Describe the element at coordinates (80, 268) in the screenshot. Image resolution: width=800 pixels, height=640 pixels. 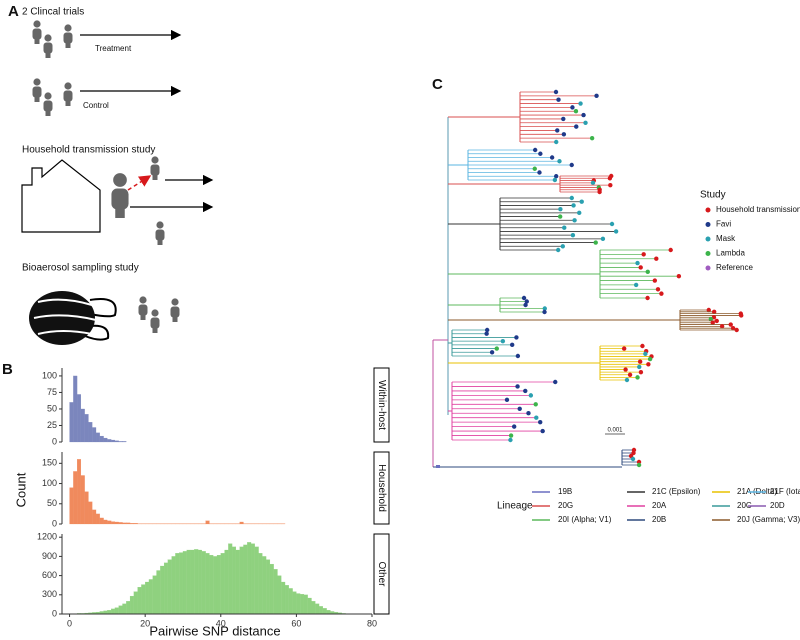
I see `section-title: Bioaerosol sampling study` at that location.